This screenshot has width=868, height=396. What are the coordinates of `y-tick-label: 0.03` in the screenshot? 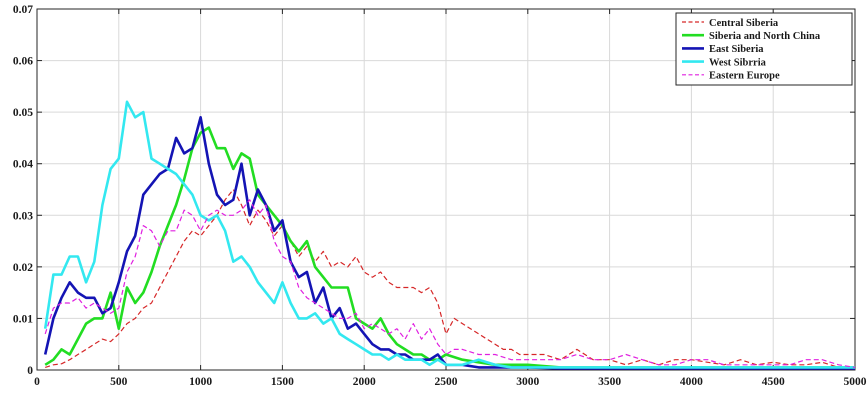 It's located at (23, 216).